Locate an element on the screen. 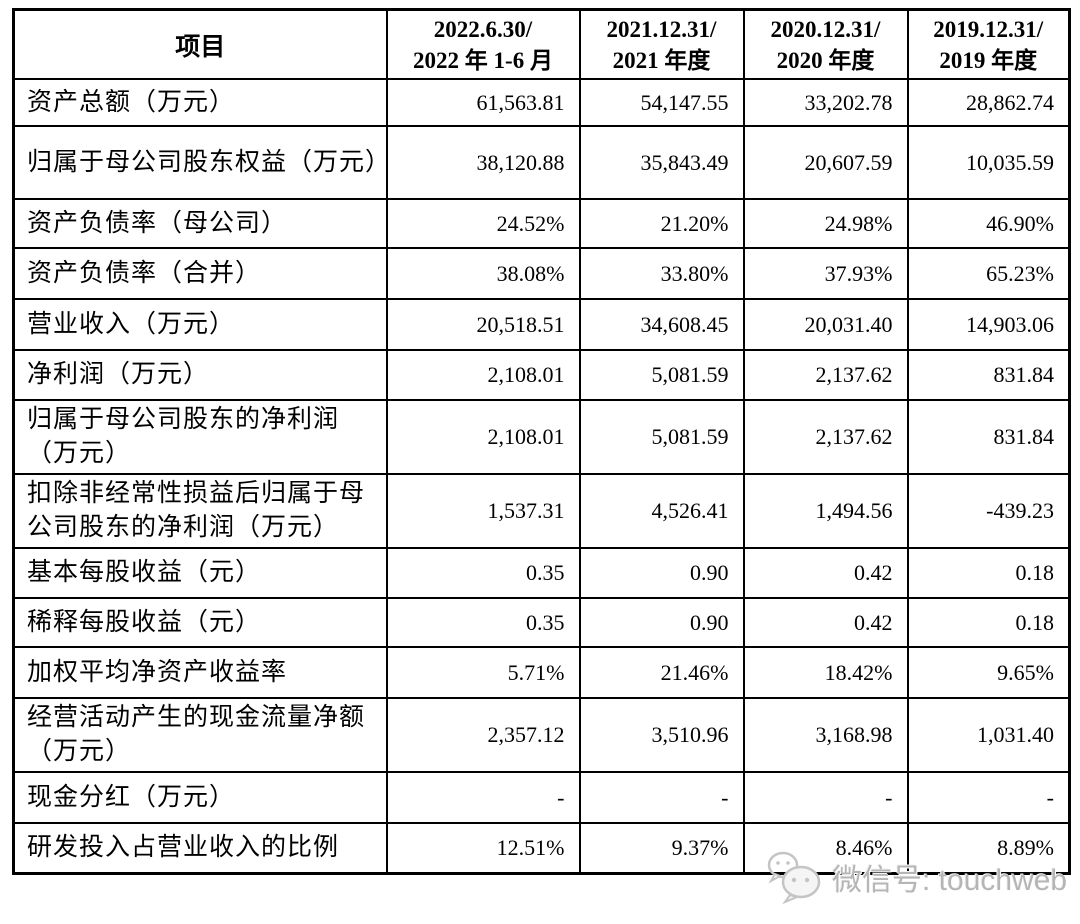  row-label: 加权平均净资产收益率 is located at coordinates (200, 672).